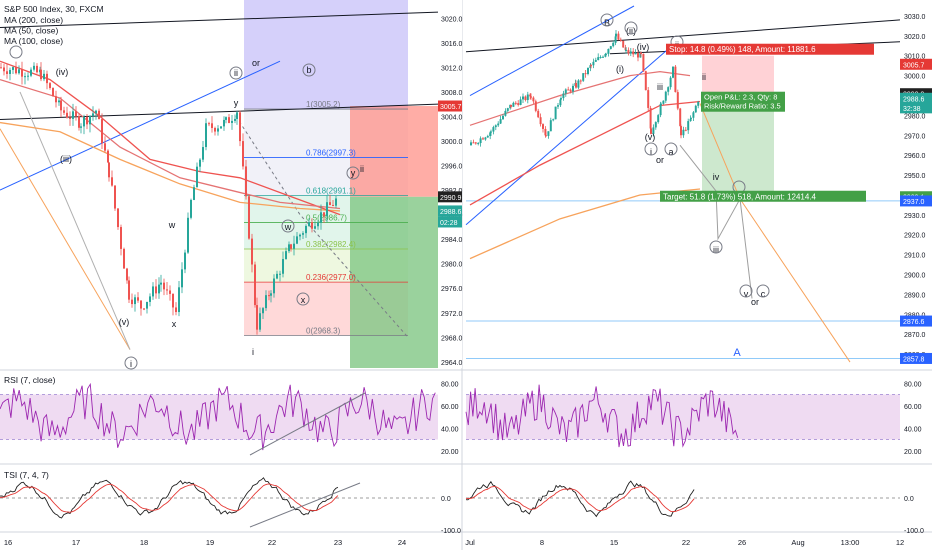 This screenshot has height=550, width=932. I want to click on tsi-axis-tick-left: -100.0, so click(451, 531).